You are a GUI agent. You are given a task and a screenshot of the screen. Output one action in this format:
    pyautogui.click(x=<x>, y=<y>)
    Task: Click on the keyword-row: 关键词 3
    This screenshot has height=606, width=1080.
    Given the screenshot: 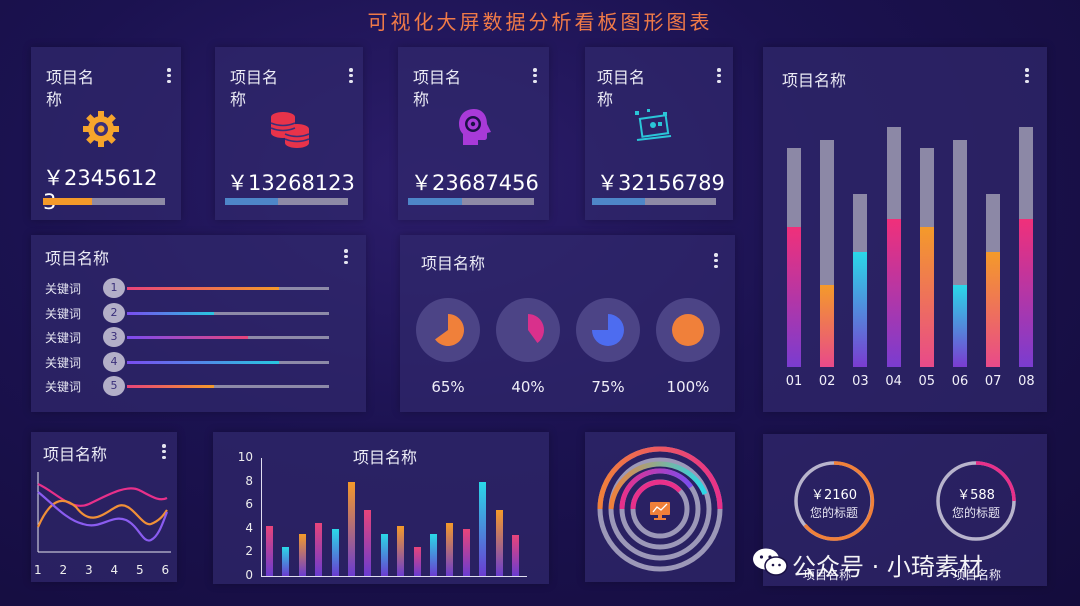 What is the action you would take?
    pyautogui.click(x=195, y=337)
    